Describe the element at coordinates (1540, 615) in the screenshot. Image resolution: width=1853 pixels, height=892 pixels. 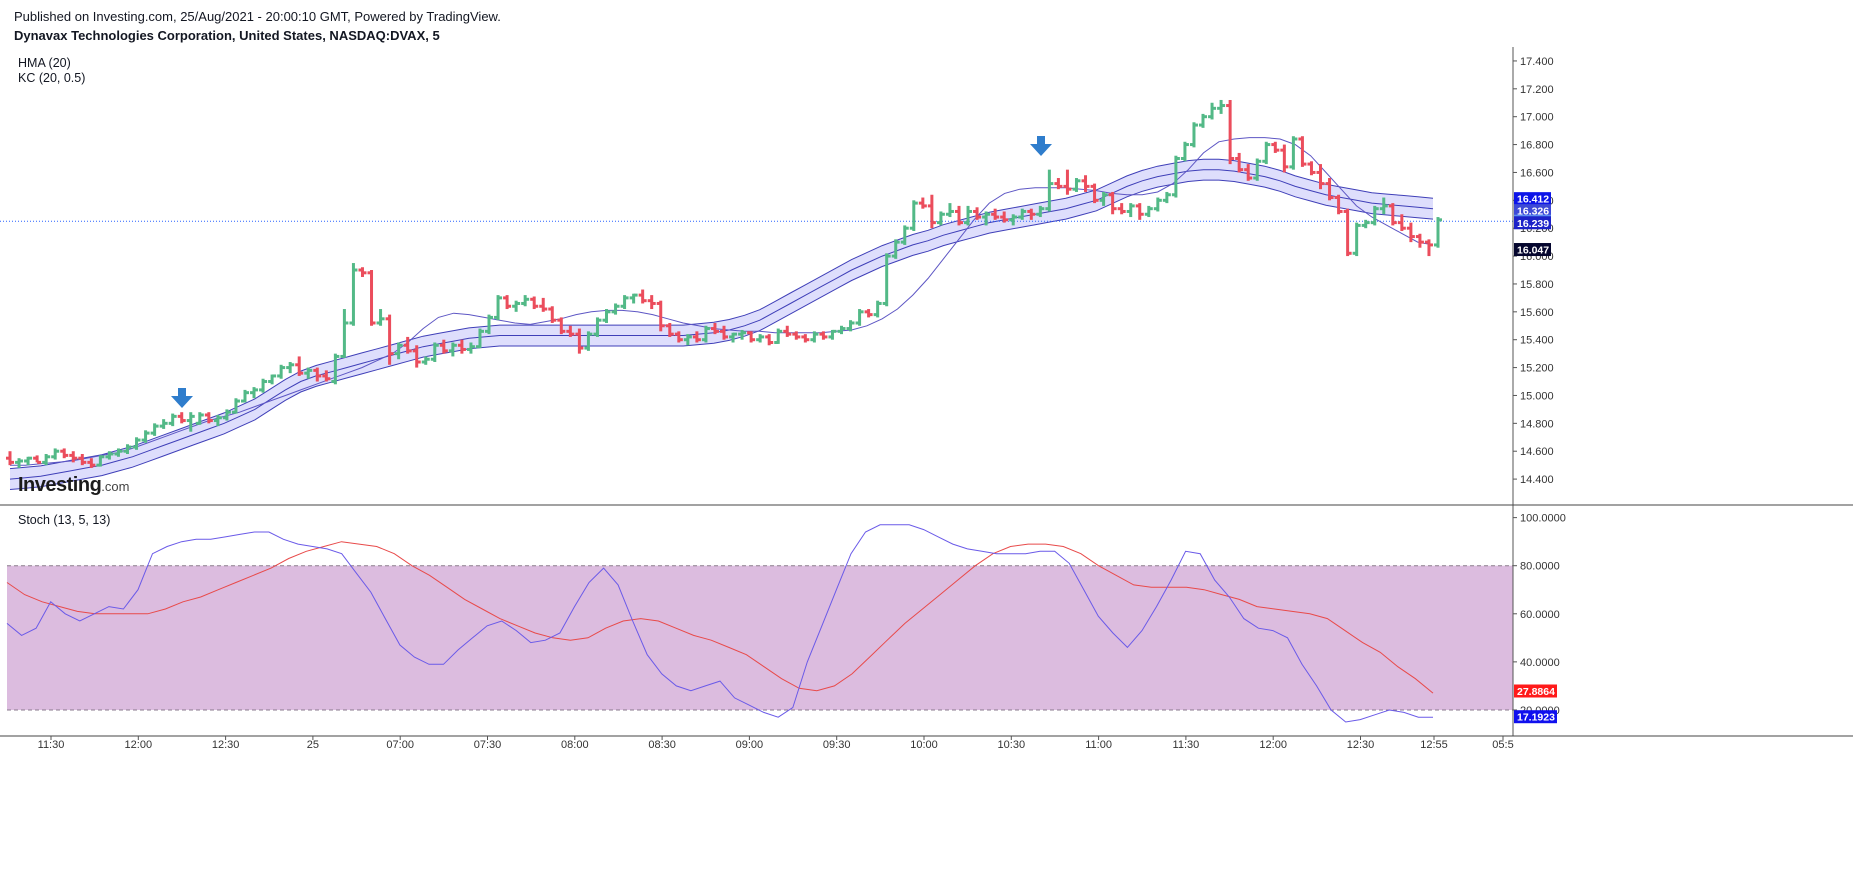
I see `stoch-tick-label: 60.0000` at that location.